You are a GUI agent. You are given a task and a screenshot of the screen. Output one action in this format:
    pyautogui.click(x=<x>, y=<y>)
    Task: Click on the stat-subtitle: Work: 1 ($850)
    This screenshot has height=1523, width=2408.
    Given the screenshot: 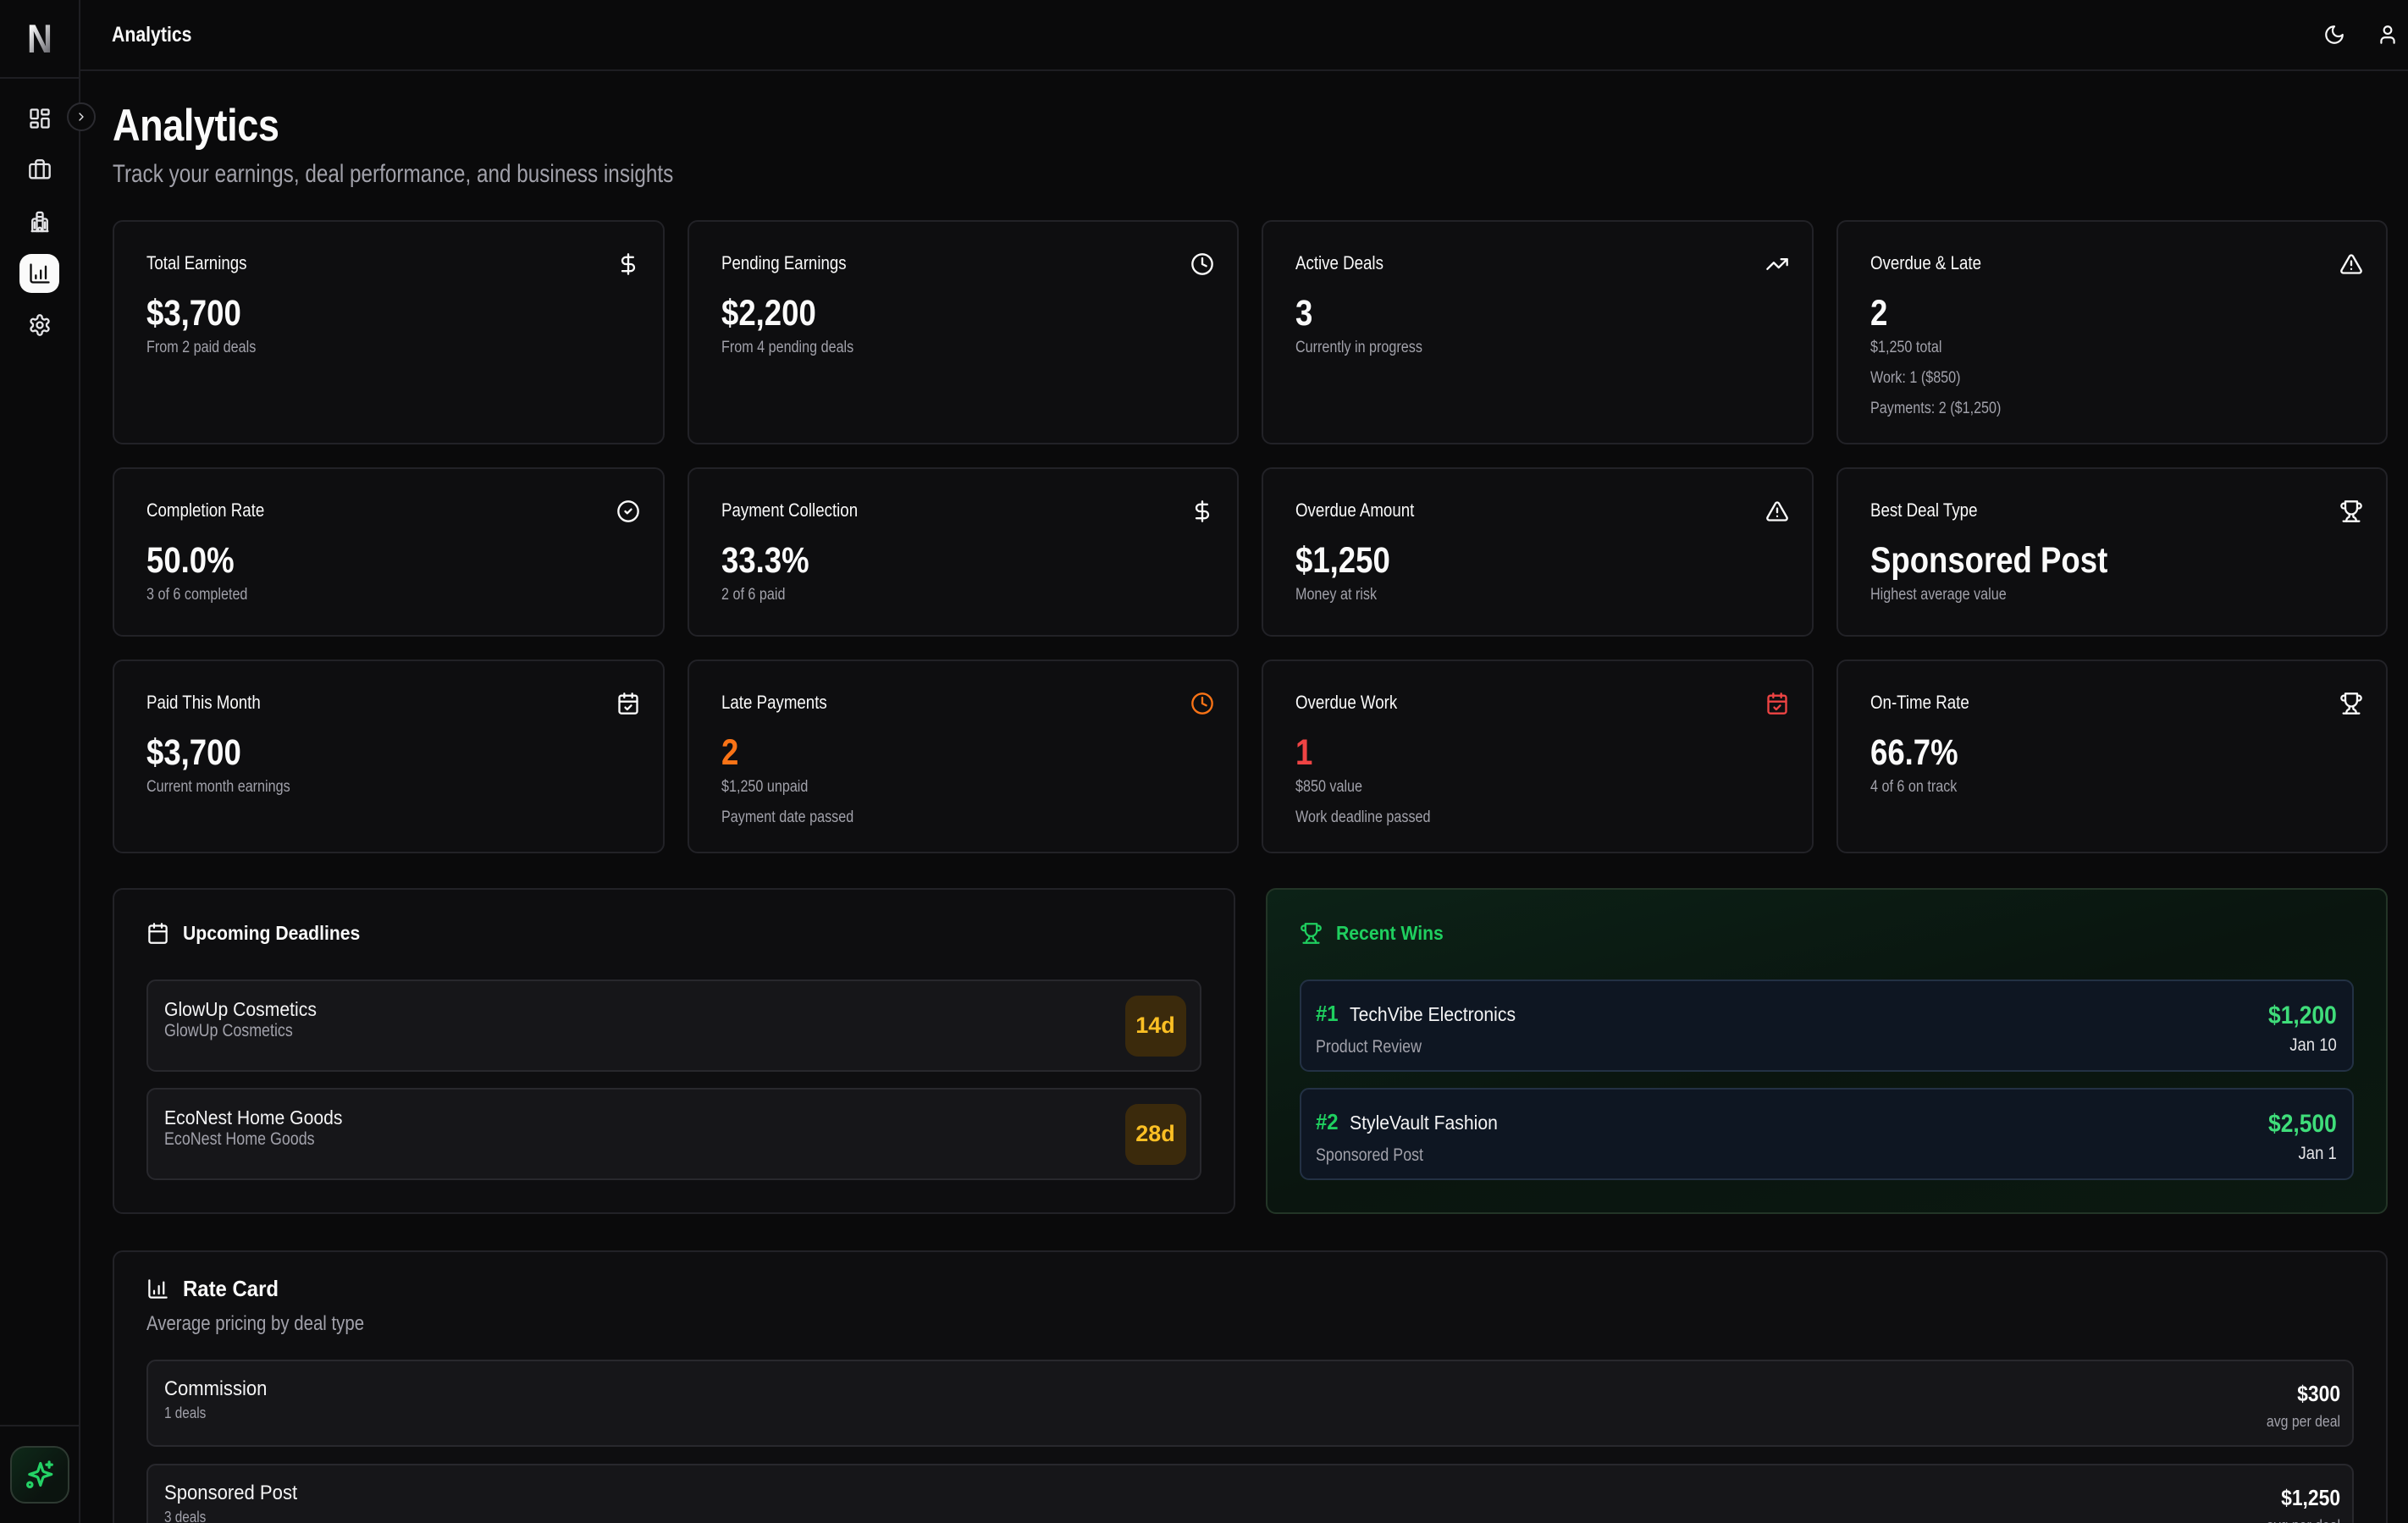 What is the action you would take?
    pyautogui.click(x=1915, y=378)
    